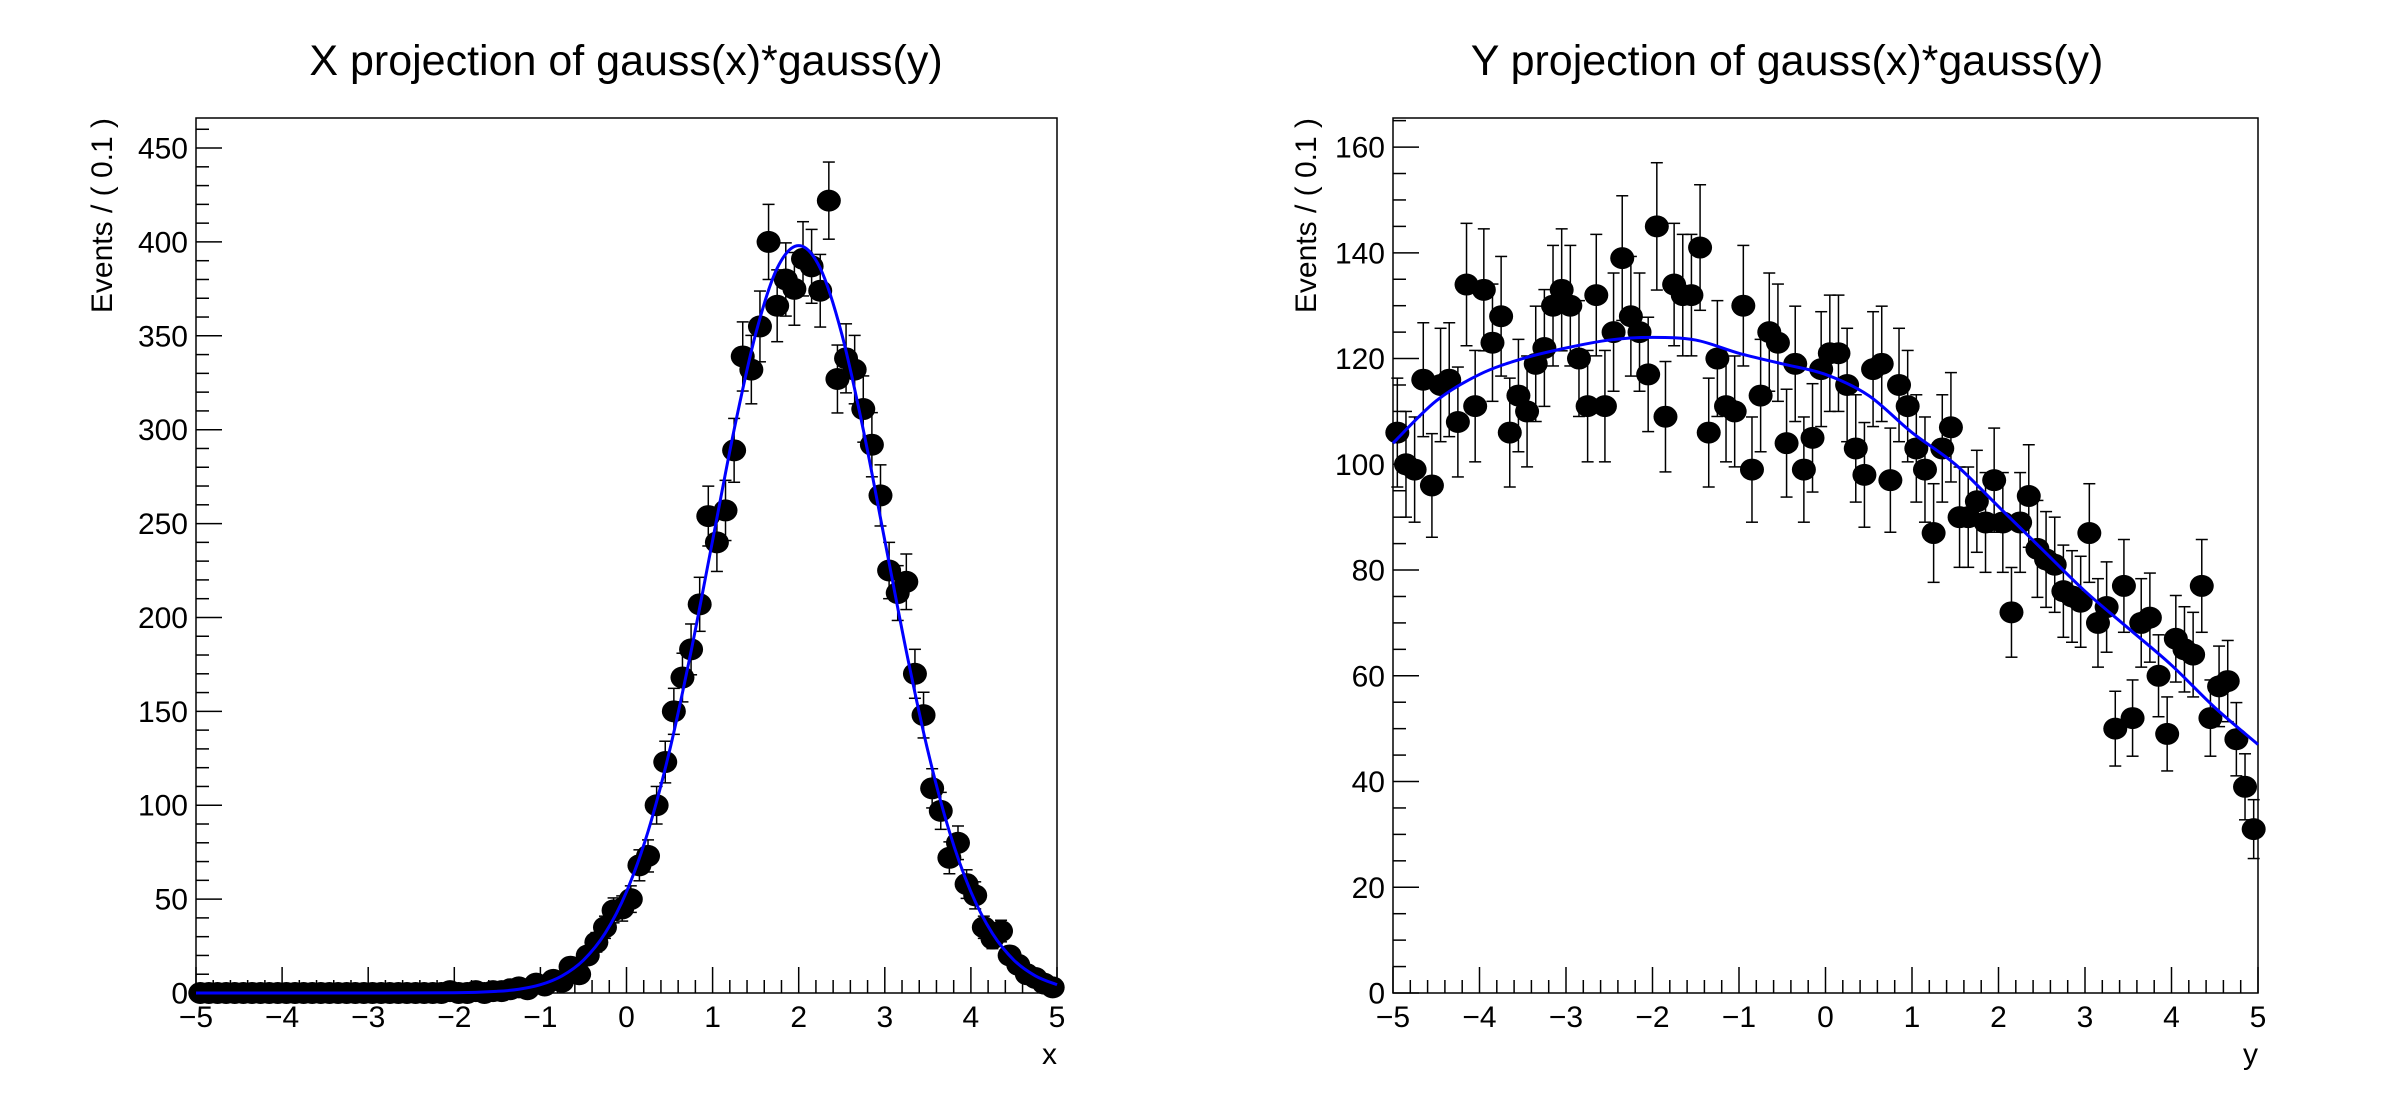  I want to click on y-tick-label: 160, so click(1360, 148).